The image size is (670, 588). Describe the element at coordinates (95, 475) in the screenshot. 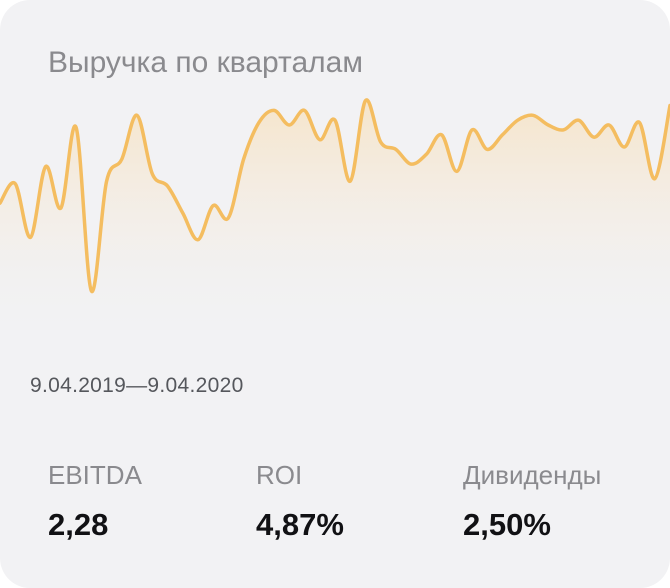

I see `metric-ebitda-label: EBITDA` at that location.